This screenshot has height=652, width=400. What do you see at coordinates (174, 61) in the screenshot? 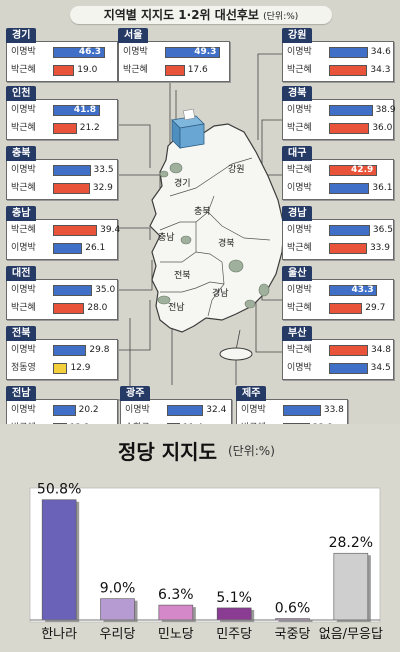
I see `region-panel: 이명박 49.3 박근혜 17.6` at bounding box center [174, 61].